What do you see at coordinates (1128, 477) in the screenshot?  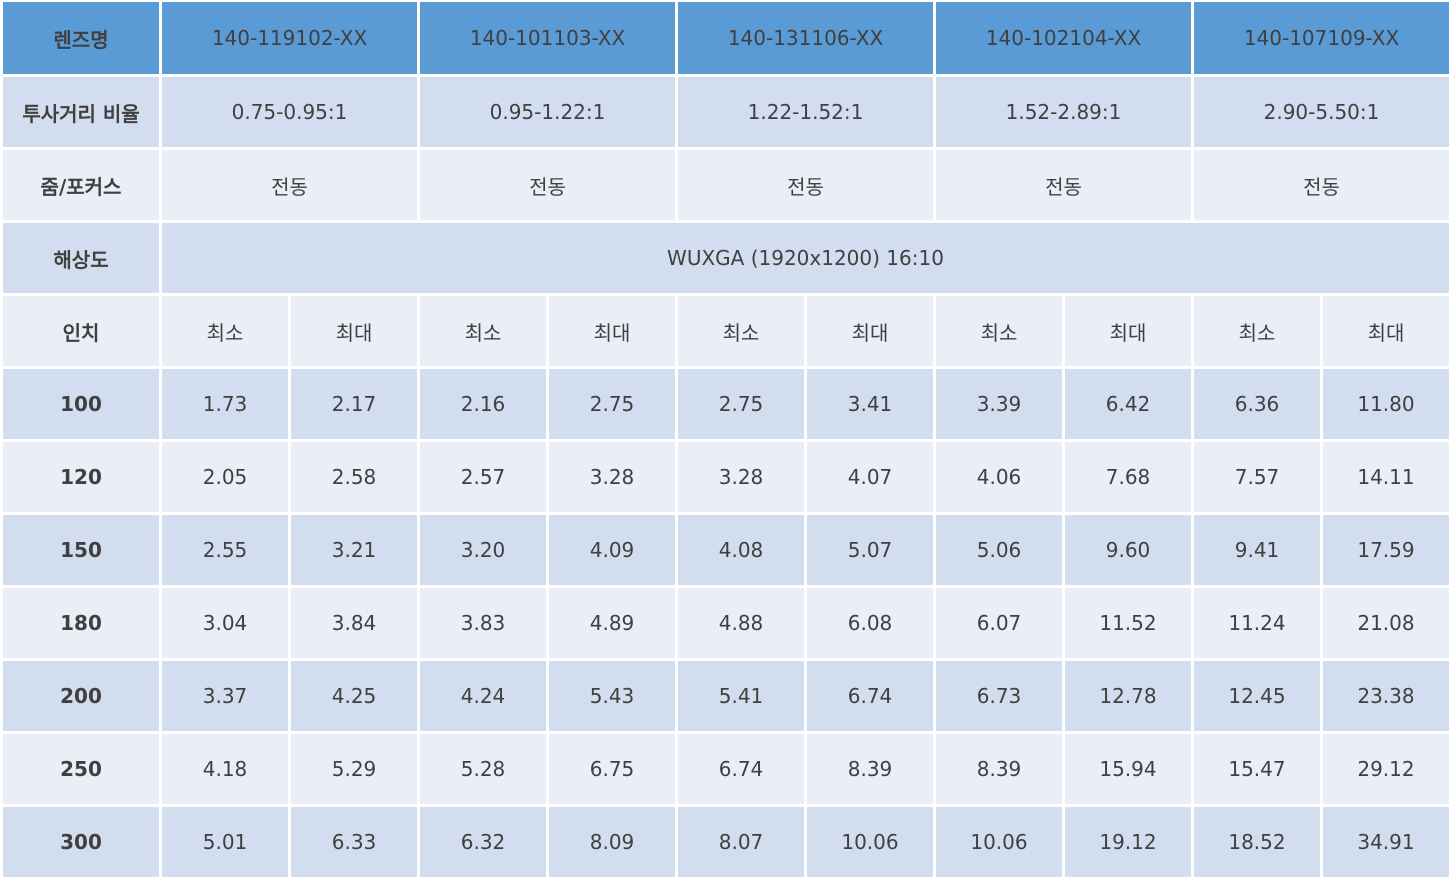 I see `max-distance-cell: 7.68` at bounding box center [1128, 477].